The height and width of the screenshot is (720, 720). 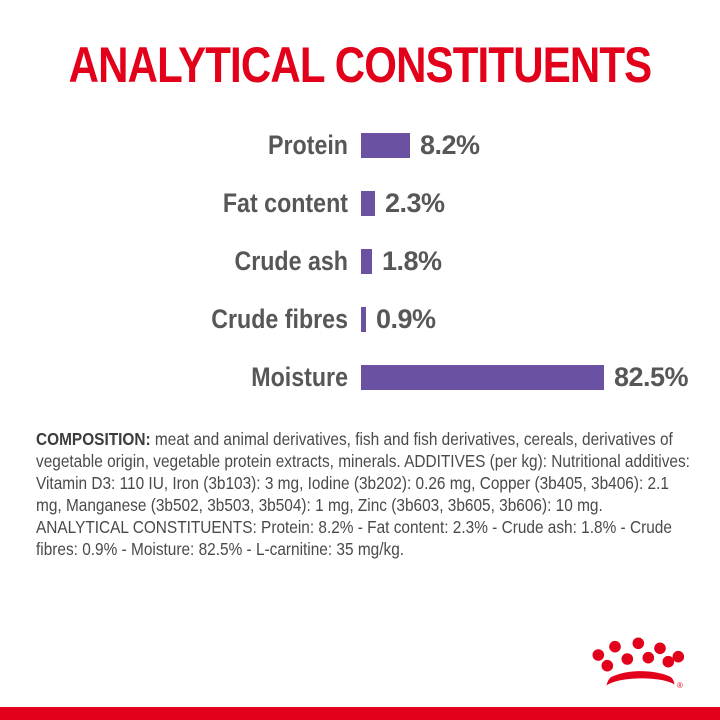 I want to click on bar-value-moisture: 82.5%, so click(x=651, y=377).